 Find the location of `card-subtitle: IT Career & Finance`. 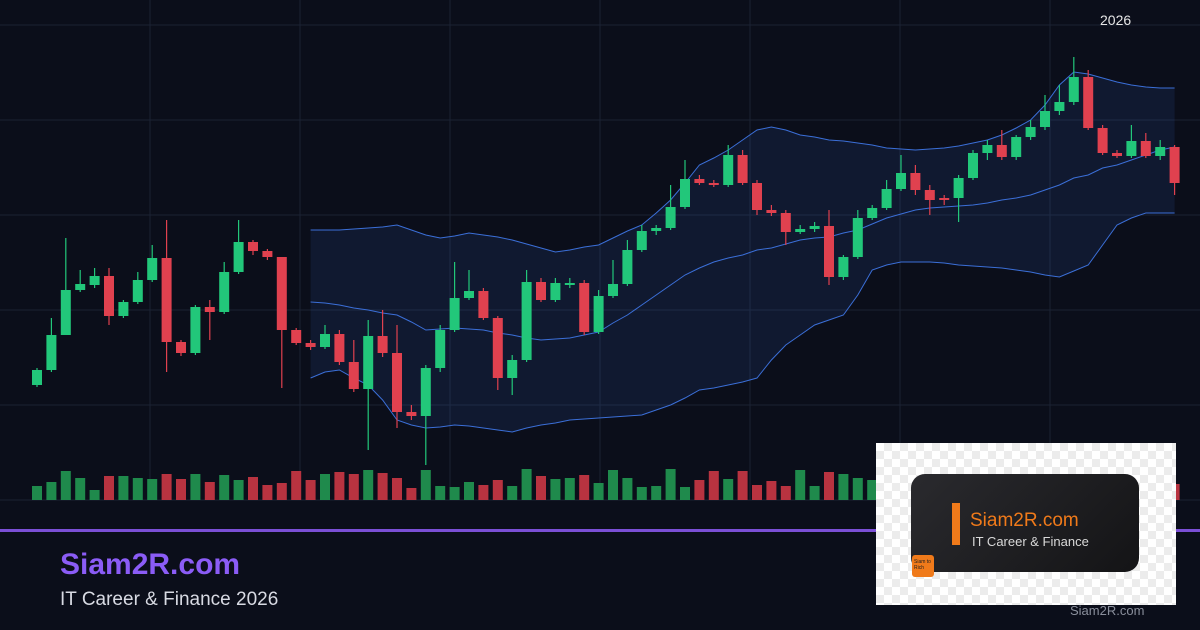

card-subtitle: IT Career & Finance is located at coordinates (1030, 541).